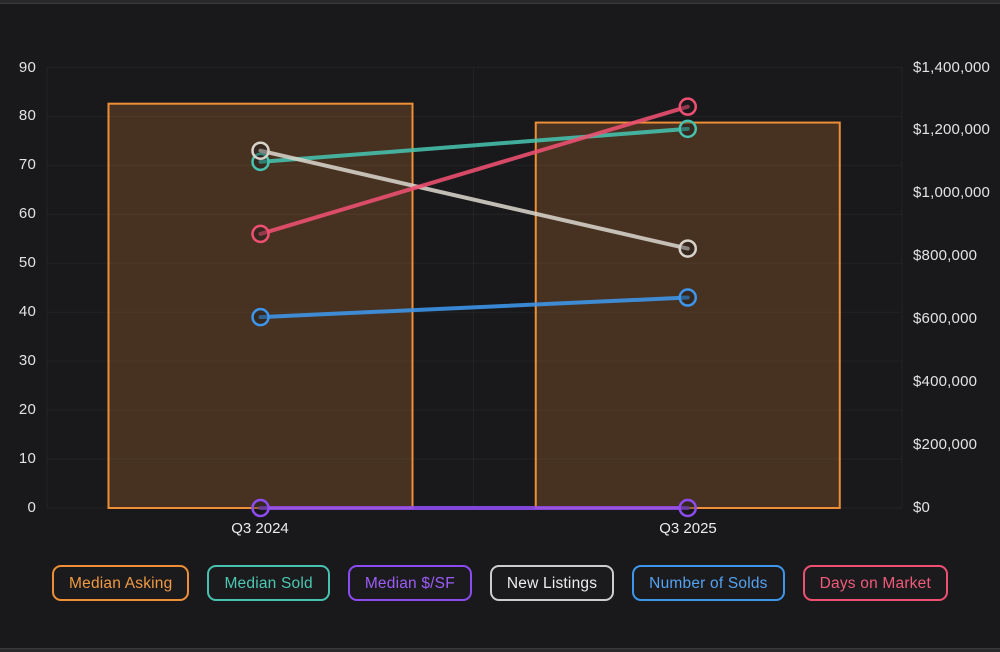 Image resolution: width=1000 pixels, height=652 pixels. What do you see at coordinates (27, 263) in the screenshot?
I see `left-axis-tick-label: 50` at bounding box center [27, 263].